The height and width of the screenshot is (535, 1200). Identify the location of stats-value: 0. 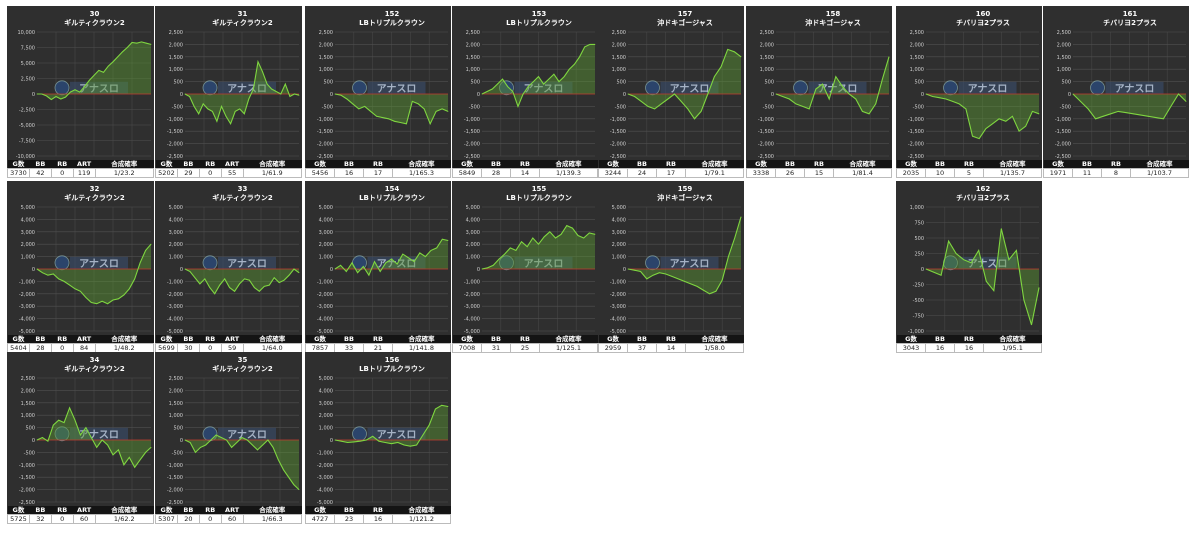
(210, 519).